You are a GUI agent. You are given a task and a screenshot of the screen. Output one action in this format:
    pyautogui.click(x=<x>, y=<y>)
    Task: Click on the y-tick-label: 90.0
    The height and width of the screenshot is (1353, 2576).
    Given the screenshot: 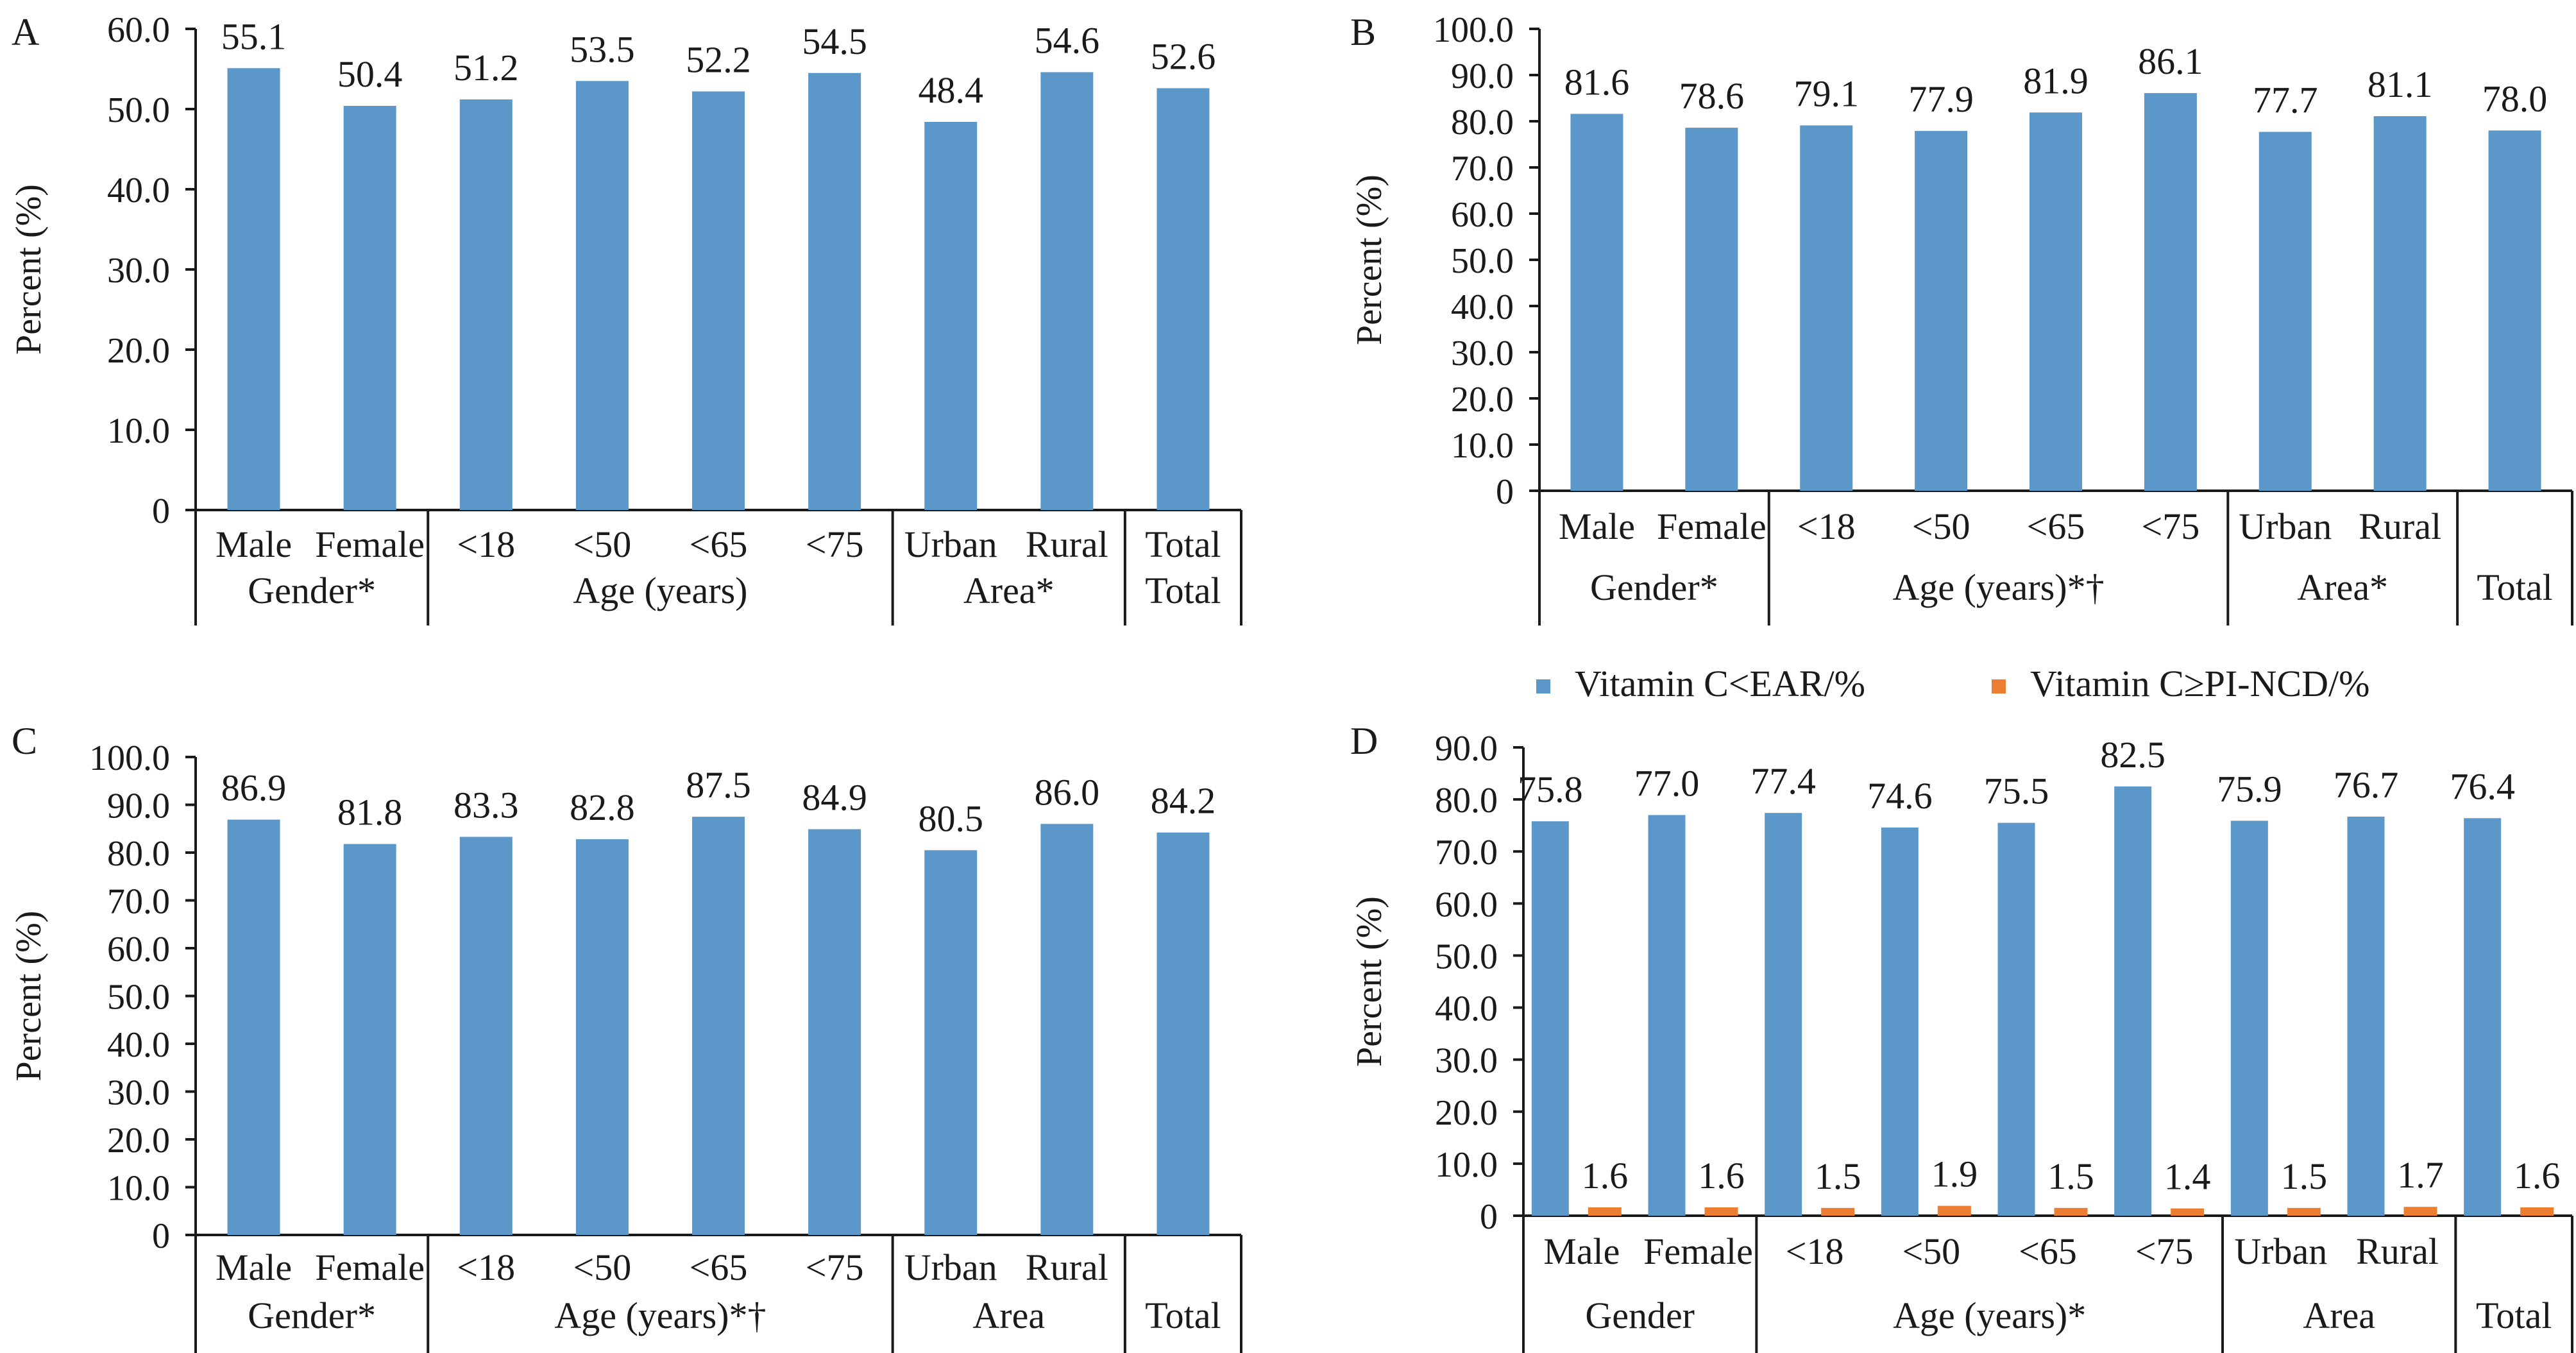 What is the action you would take?
    pyautogui.click(x=138, y=806)
    